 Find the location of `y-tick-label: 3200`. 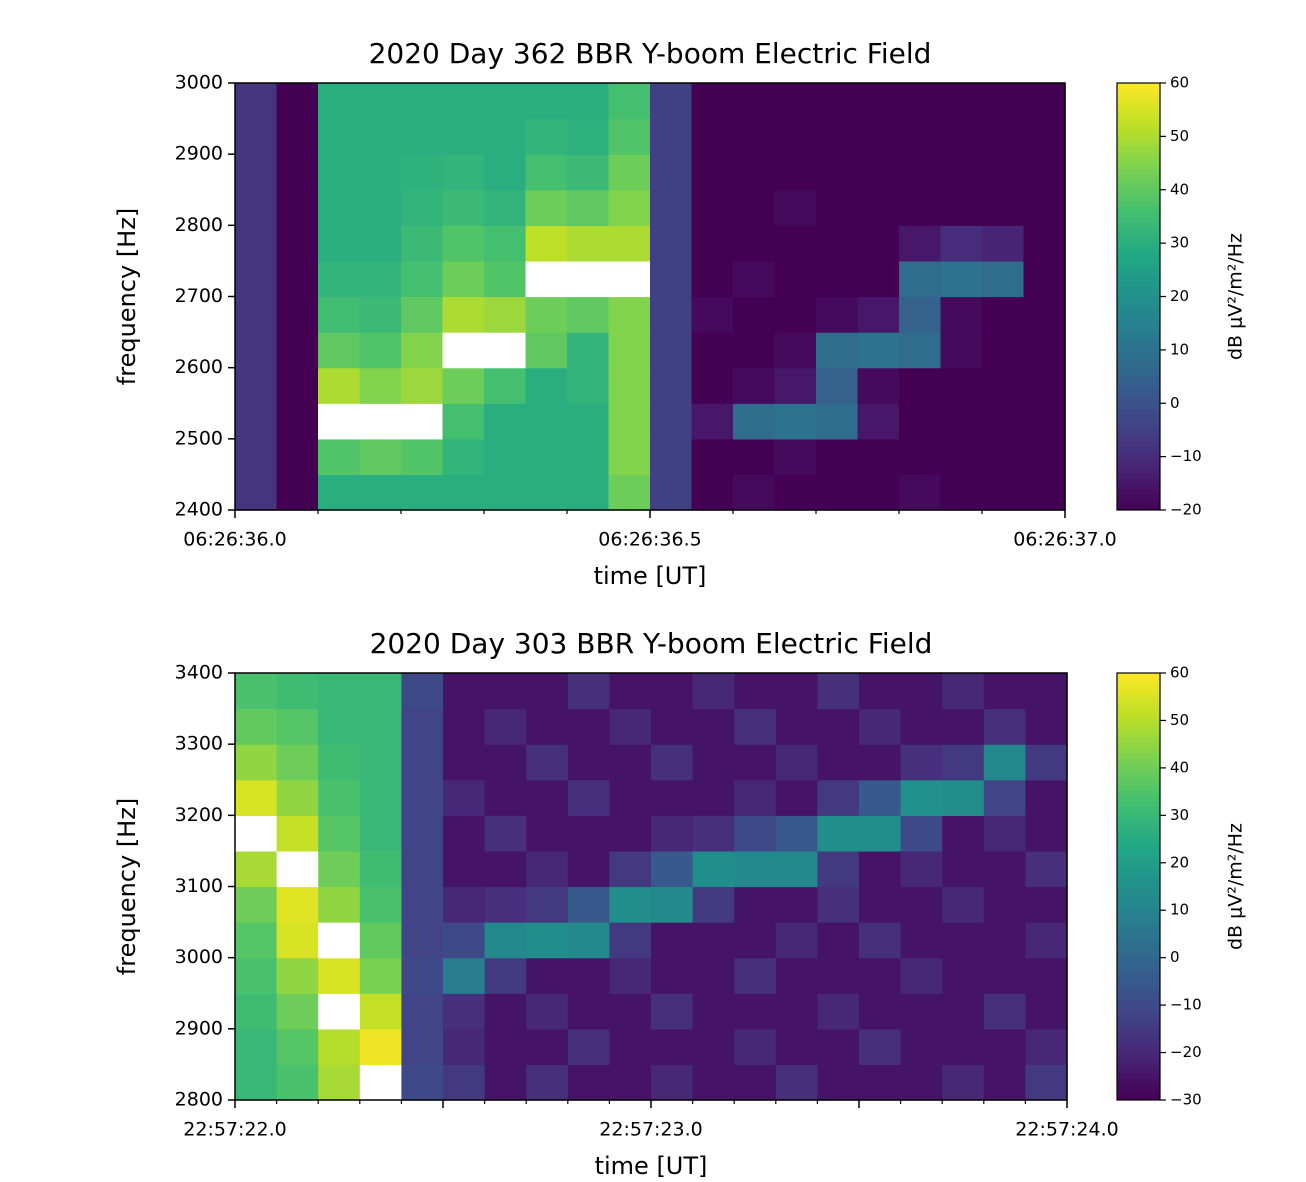

y-tick-label: 3200 is located at coordinates (199, 815).